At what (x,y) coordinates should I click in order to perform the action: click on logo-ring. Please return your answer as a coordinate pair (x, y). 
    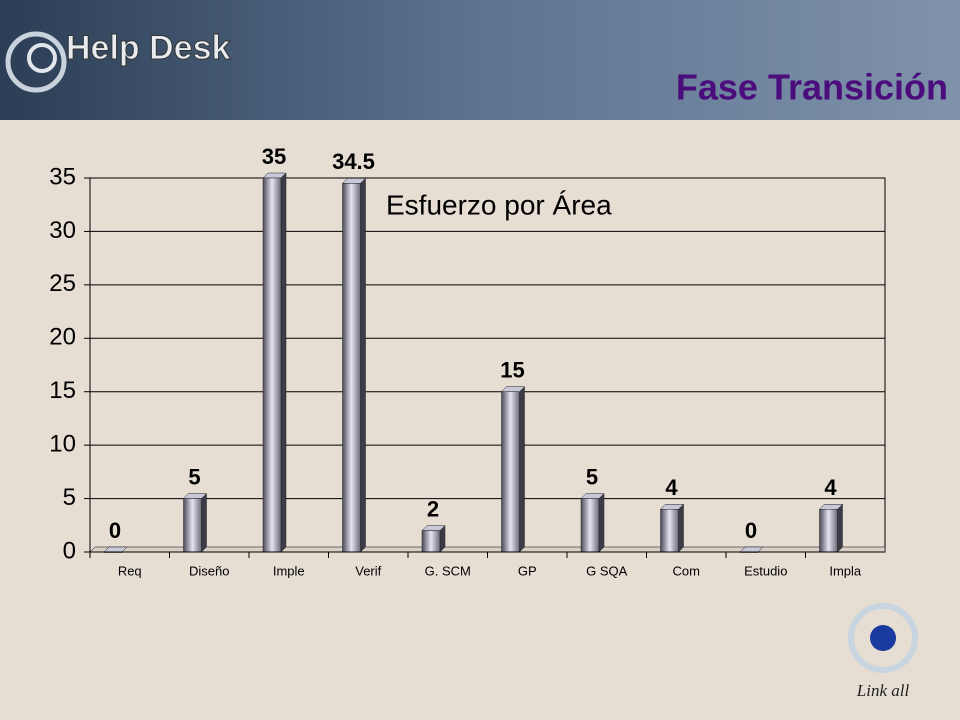
    Looking at the image, I should click on (883, 638).